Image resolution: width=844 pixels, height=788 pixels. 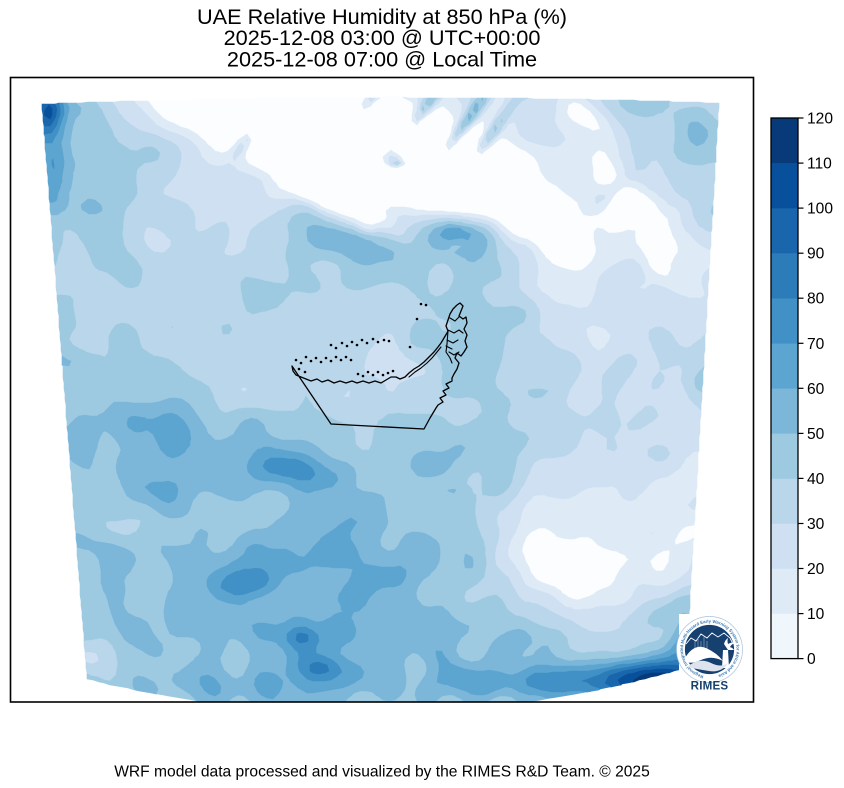 What do you see at coordinates (382, 37) in the screenshot?
I see `svg-text: 2025-12-08 03:00 @ UTC+00:00` at bounding box center [382, 37].